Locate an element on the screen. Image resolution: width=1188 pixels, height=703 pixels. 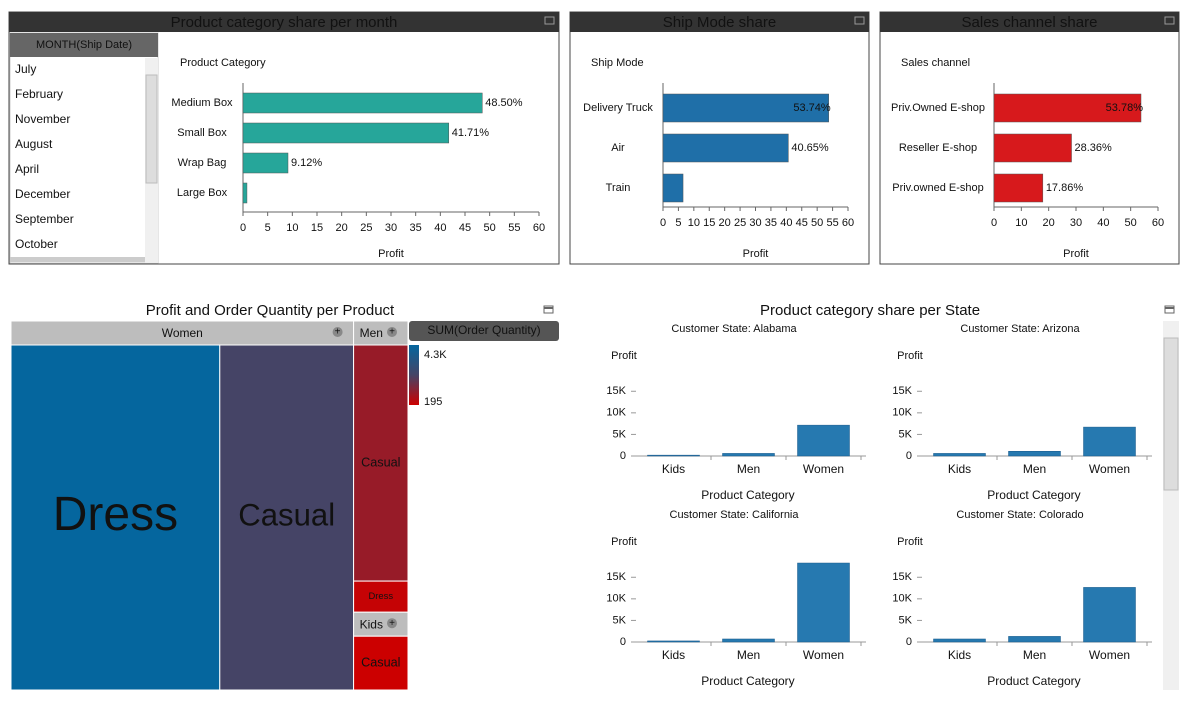
x-tick-label: 35 is located at coordinates (771, 223).